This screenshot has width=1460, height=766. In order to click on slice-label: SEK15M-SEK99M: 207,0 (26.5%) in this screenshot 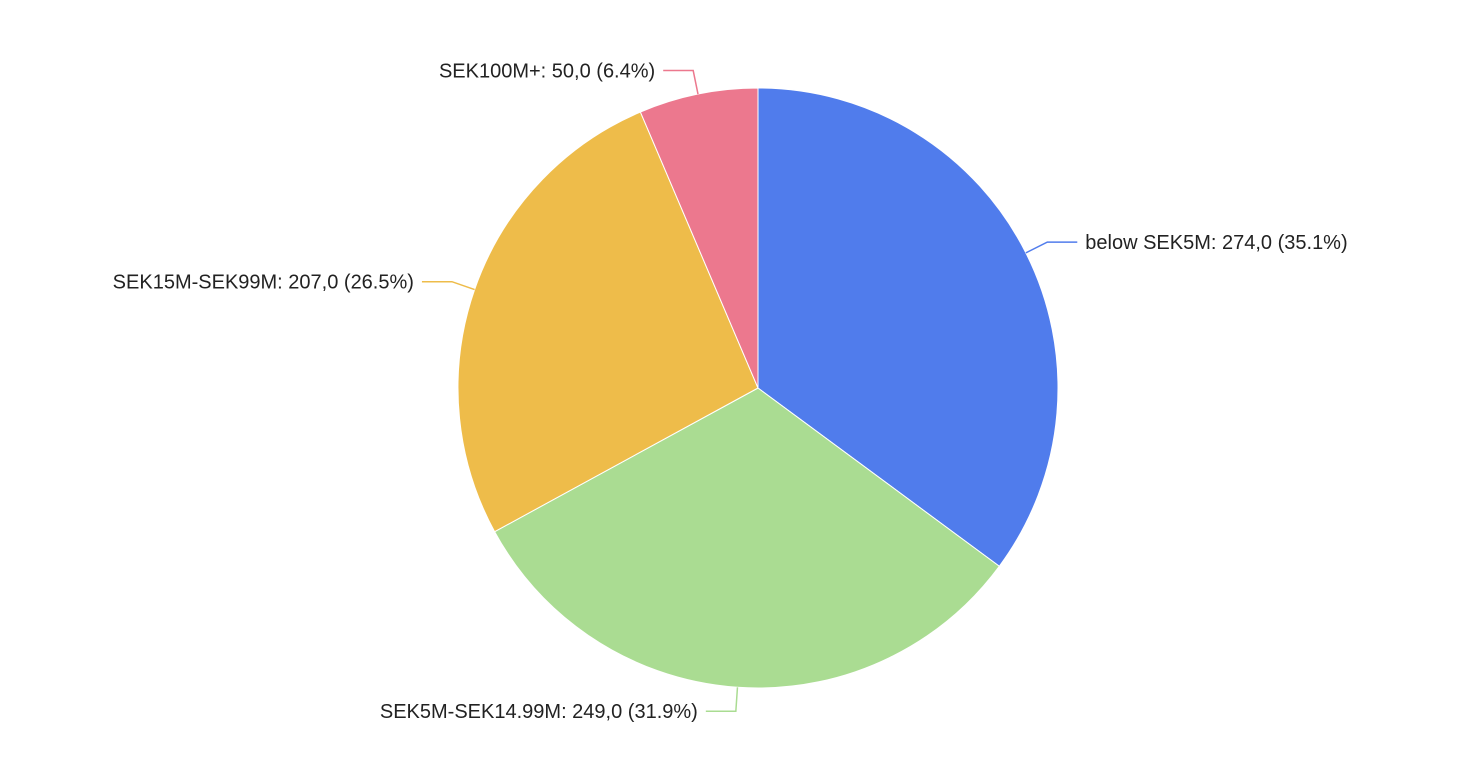, I will do `click(263, 283)`.